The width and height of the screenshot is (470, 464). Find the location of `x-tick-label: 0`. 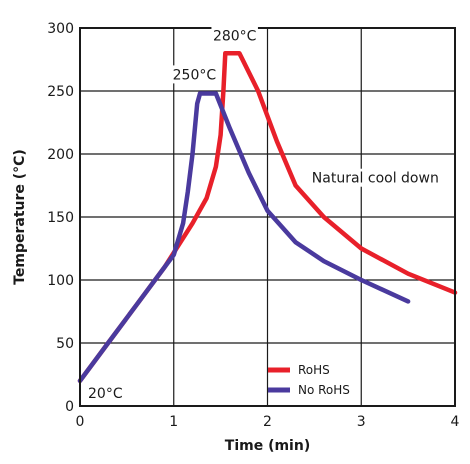

x-tick-label: 0 is located at coordinates (80, 422).